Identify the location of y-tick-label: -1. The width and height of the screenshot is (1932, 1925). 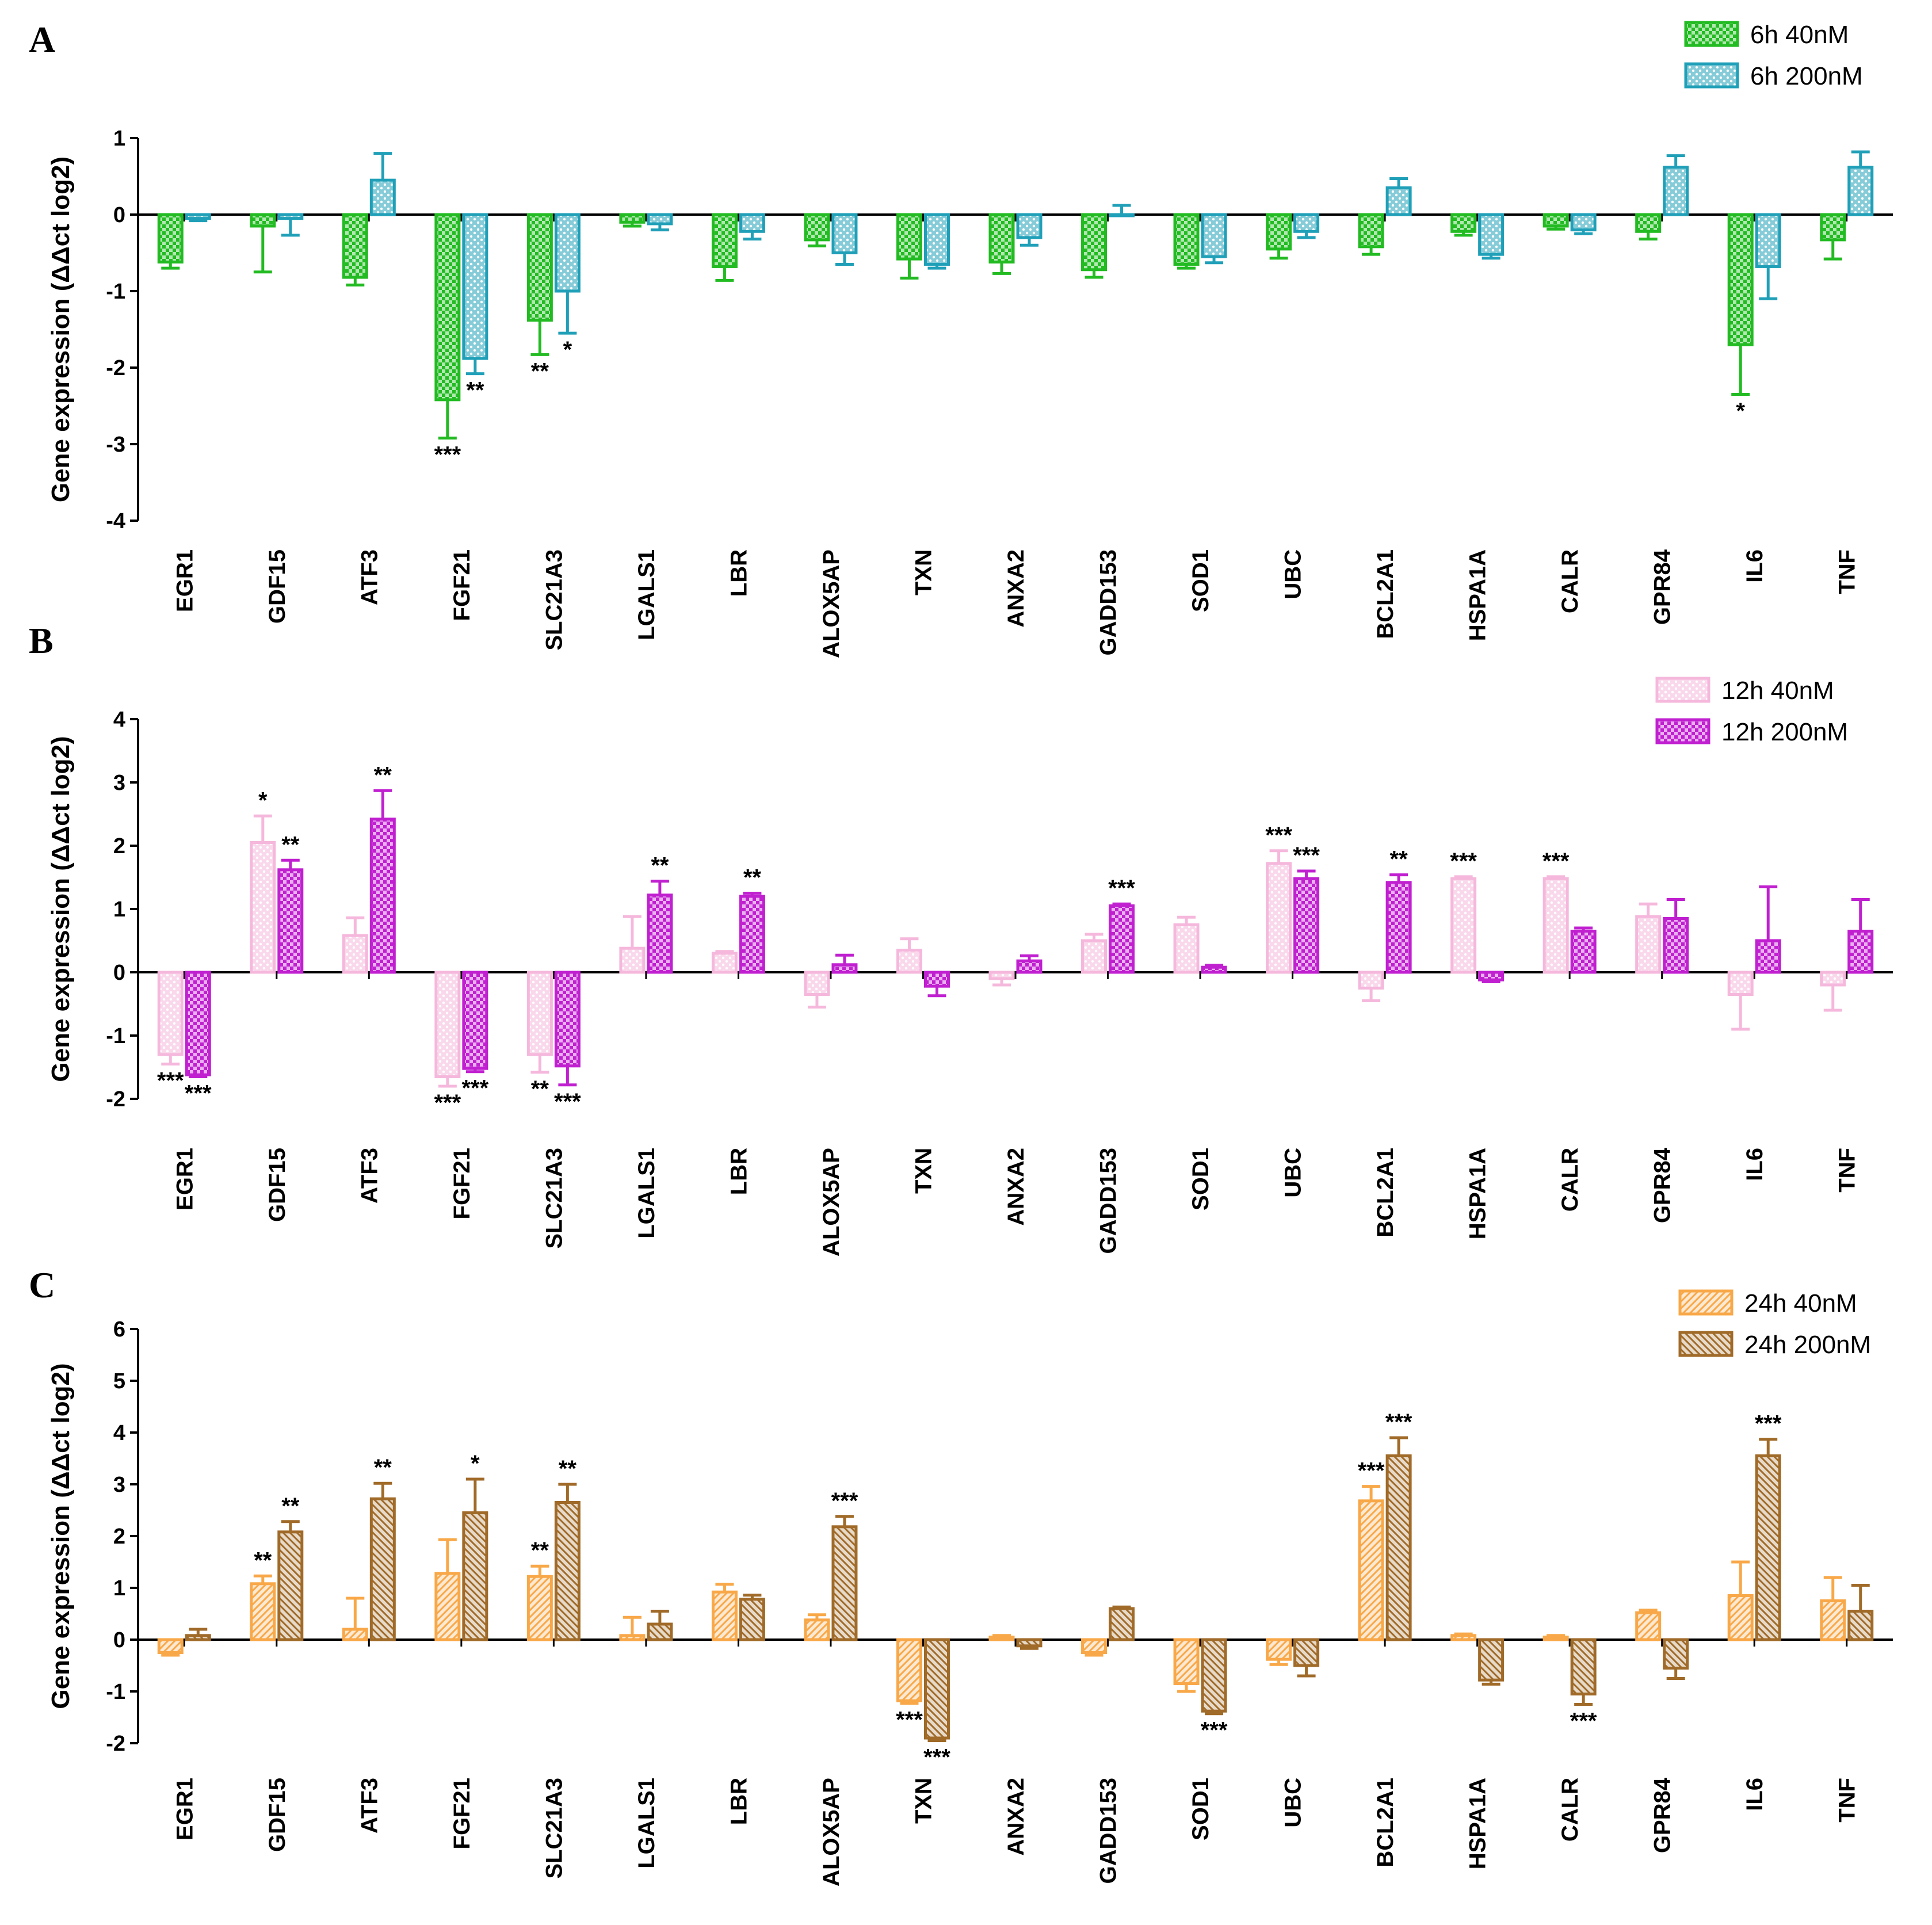
(115, 1036).